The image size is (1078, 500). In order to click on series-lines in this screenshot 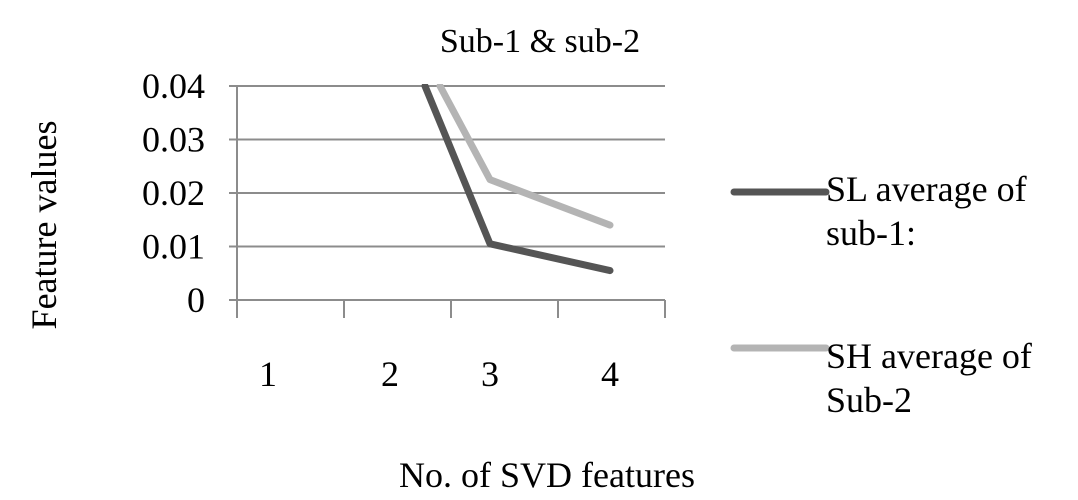, I will do `click(517, 179)`.